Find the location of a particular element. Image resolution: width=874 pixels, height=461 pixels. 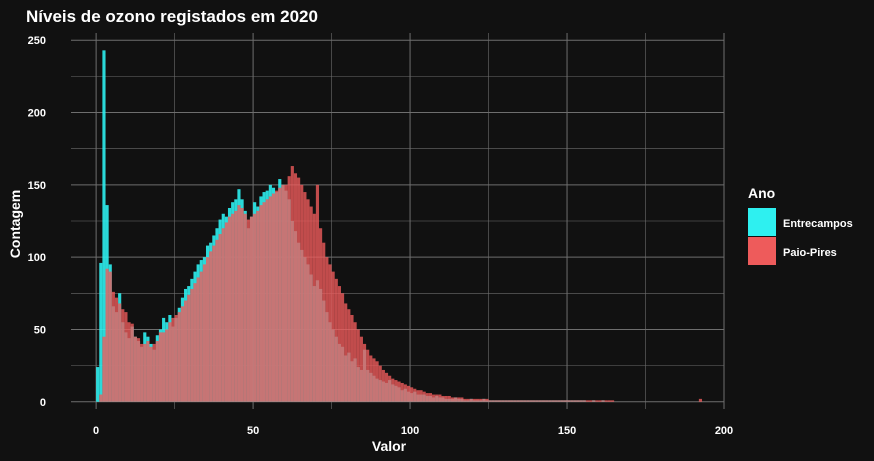

legend-swatch-entrecampos is located at coordinates (762, 222).